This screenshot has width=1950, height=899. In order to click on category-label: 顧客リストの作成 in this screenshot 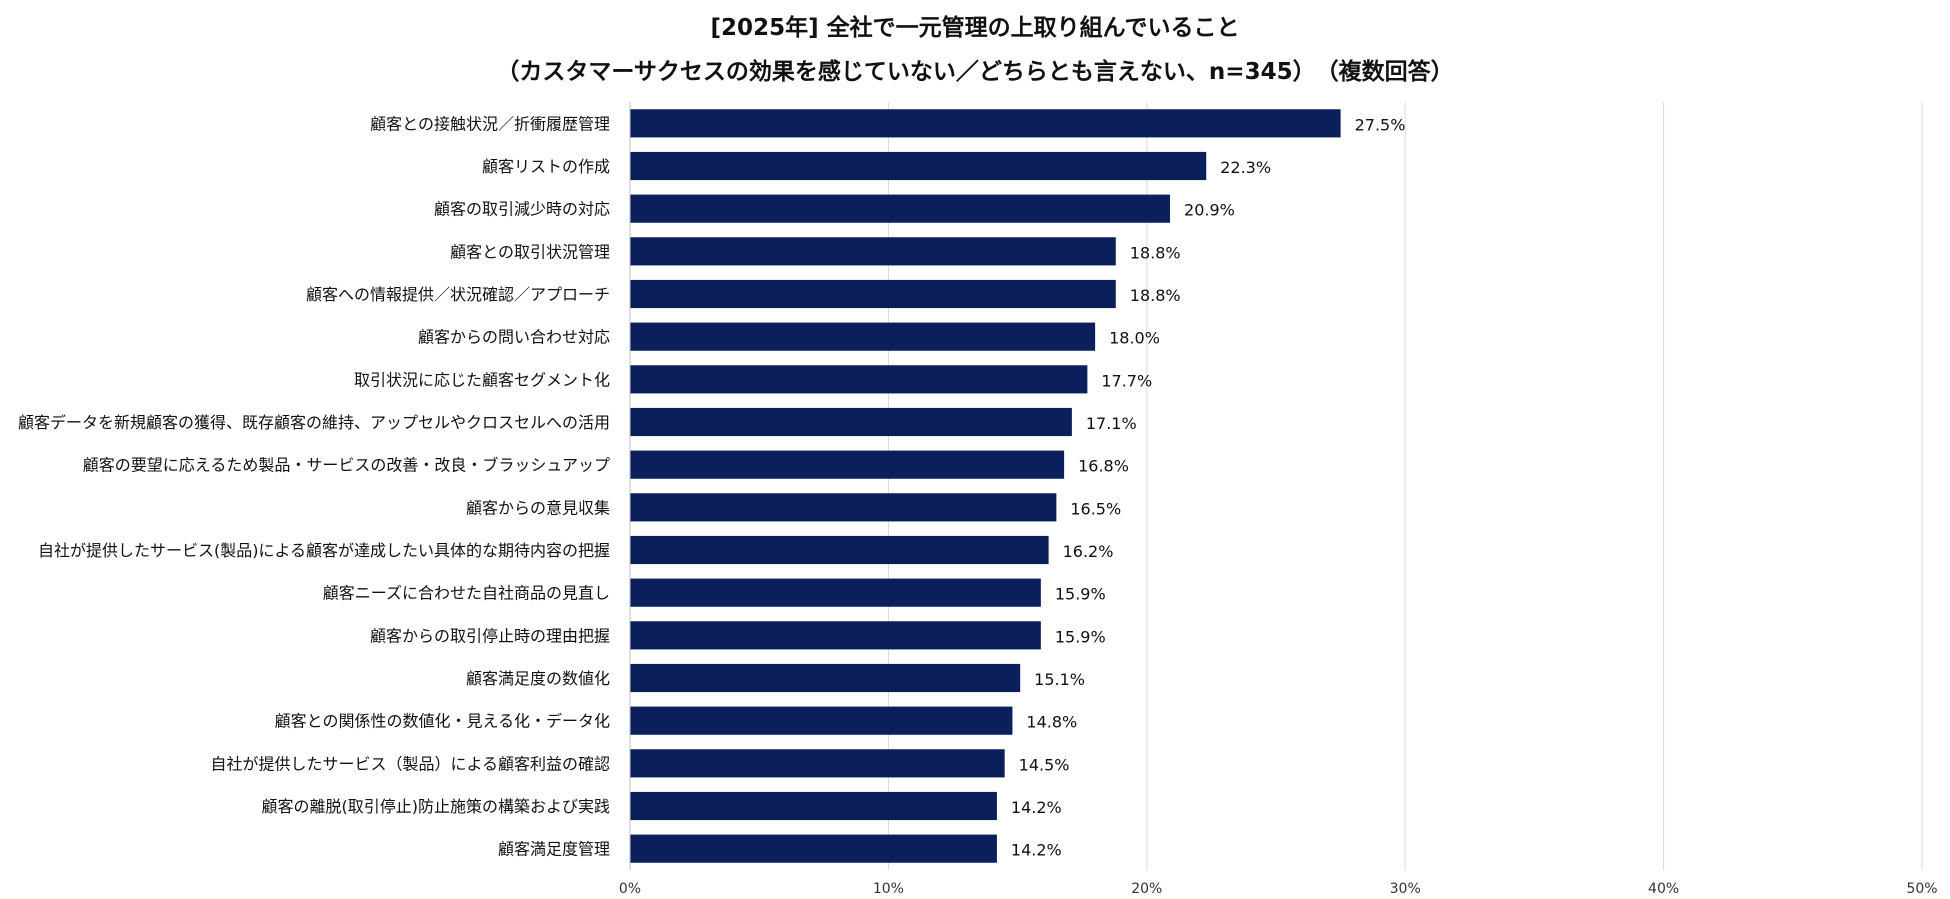, I will do `click(546, 166)`.